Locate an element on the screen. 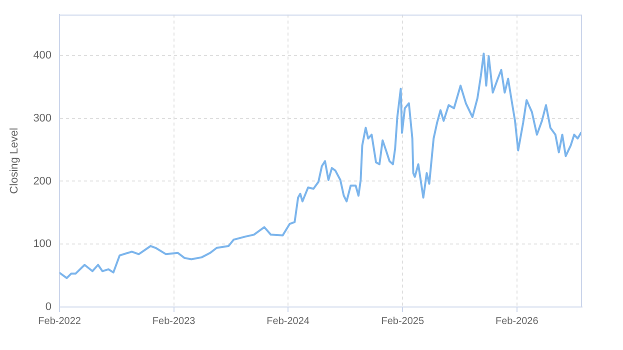 This screenshot has height=350, width=623. y-tick-label: 100 is located at coordinates (42, 244).